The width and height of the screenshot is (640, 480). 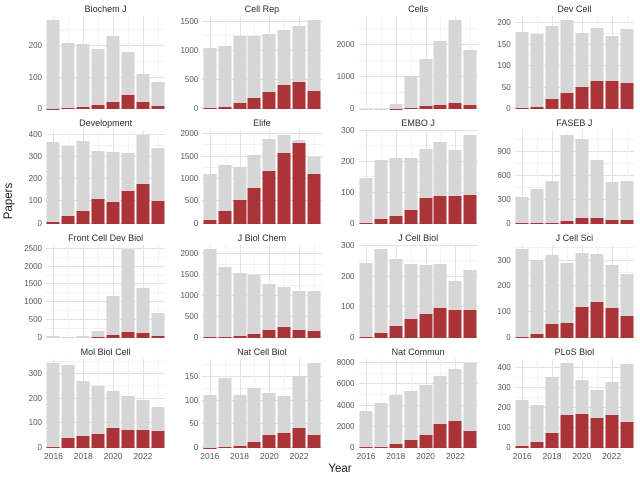 I want to click on y-tick-label: 600, so click(x=504, y=175).